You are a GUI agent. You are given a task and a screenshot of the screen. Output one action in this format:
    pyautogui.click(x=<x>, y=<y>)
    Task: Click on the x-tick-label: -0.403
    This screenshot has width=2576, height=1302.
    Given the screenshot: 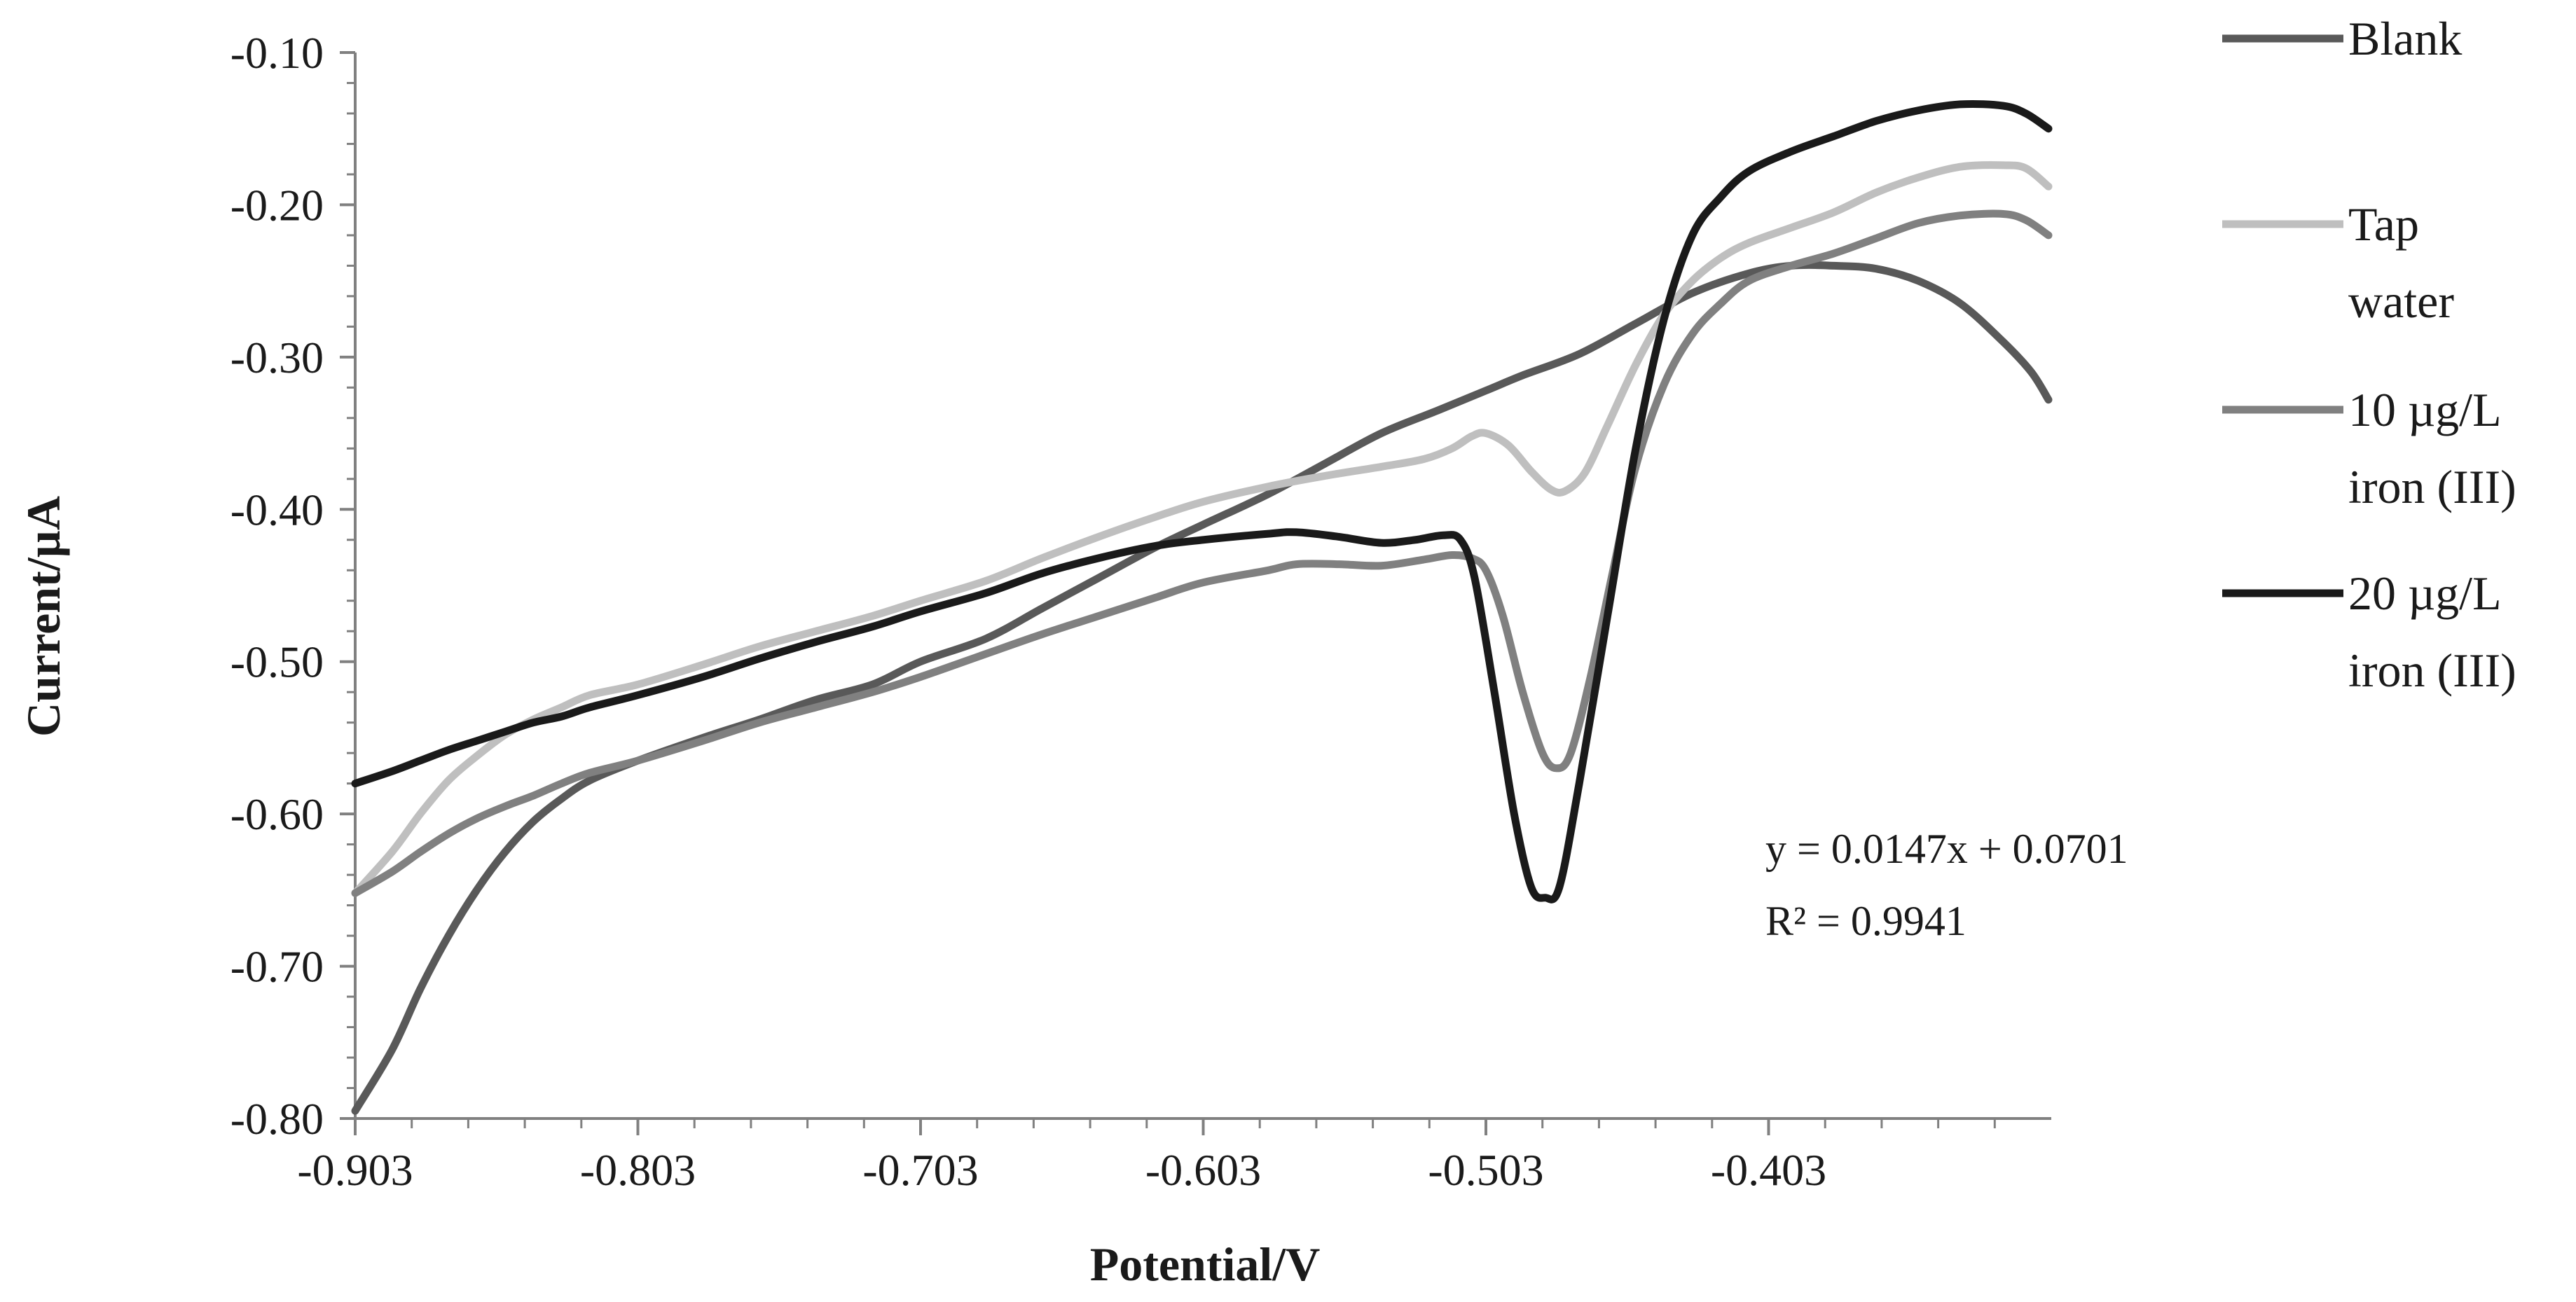 What is the action you would take?
    pyautogui.click(x=1768, y=1170)
    